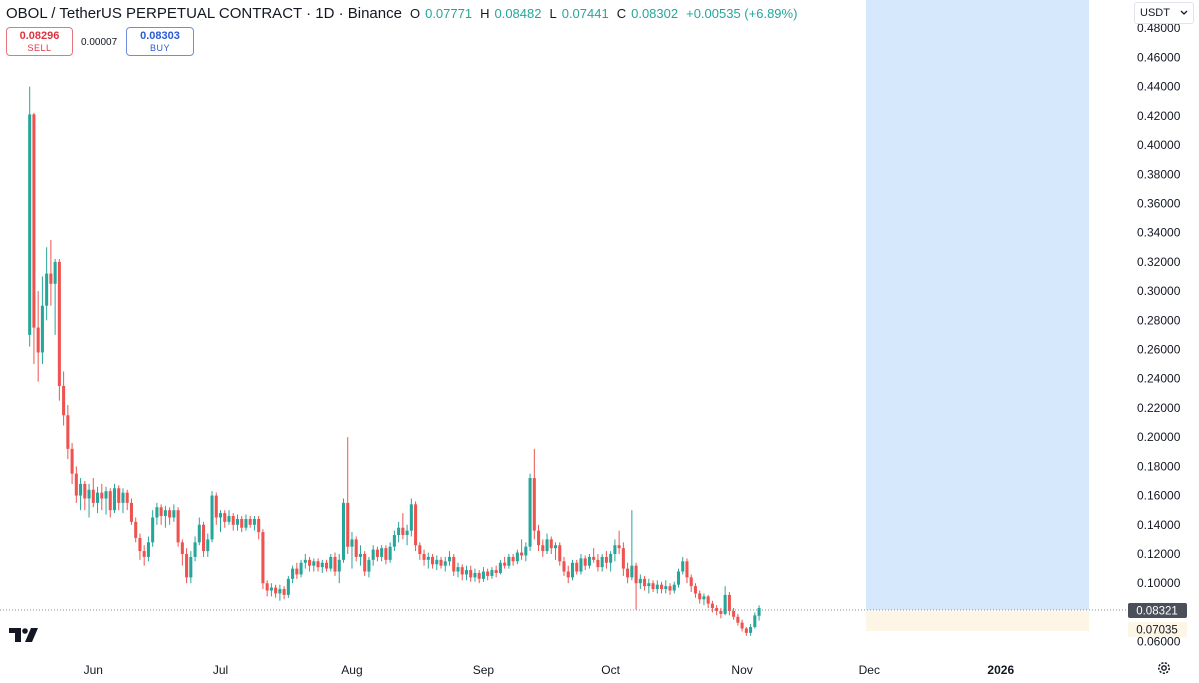 This screenshot has width=1199, height=683. What do you see at coordinates (1159, 554) in the screenshot?
I see `price-tick-label: 0.12000` at bounding box center [1159, 554].